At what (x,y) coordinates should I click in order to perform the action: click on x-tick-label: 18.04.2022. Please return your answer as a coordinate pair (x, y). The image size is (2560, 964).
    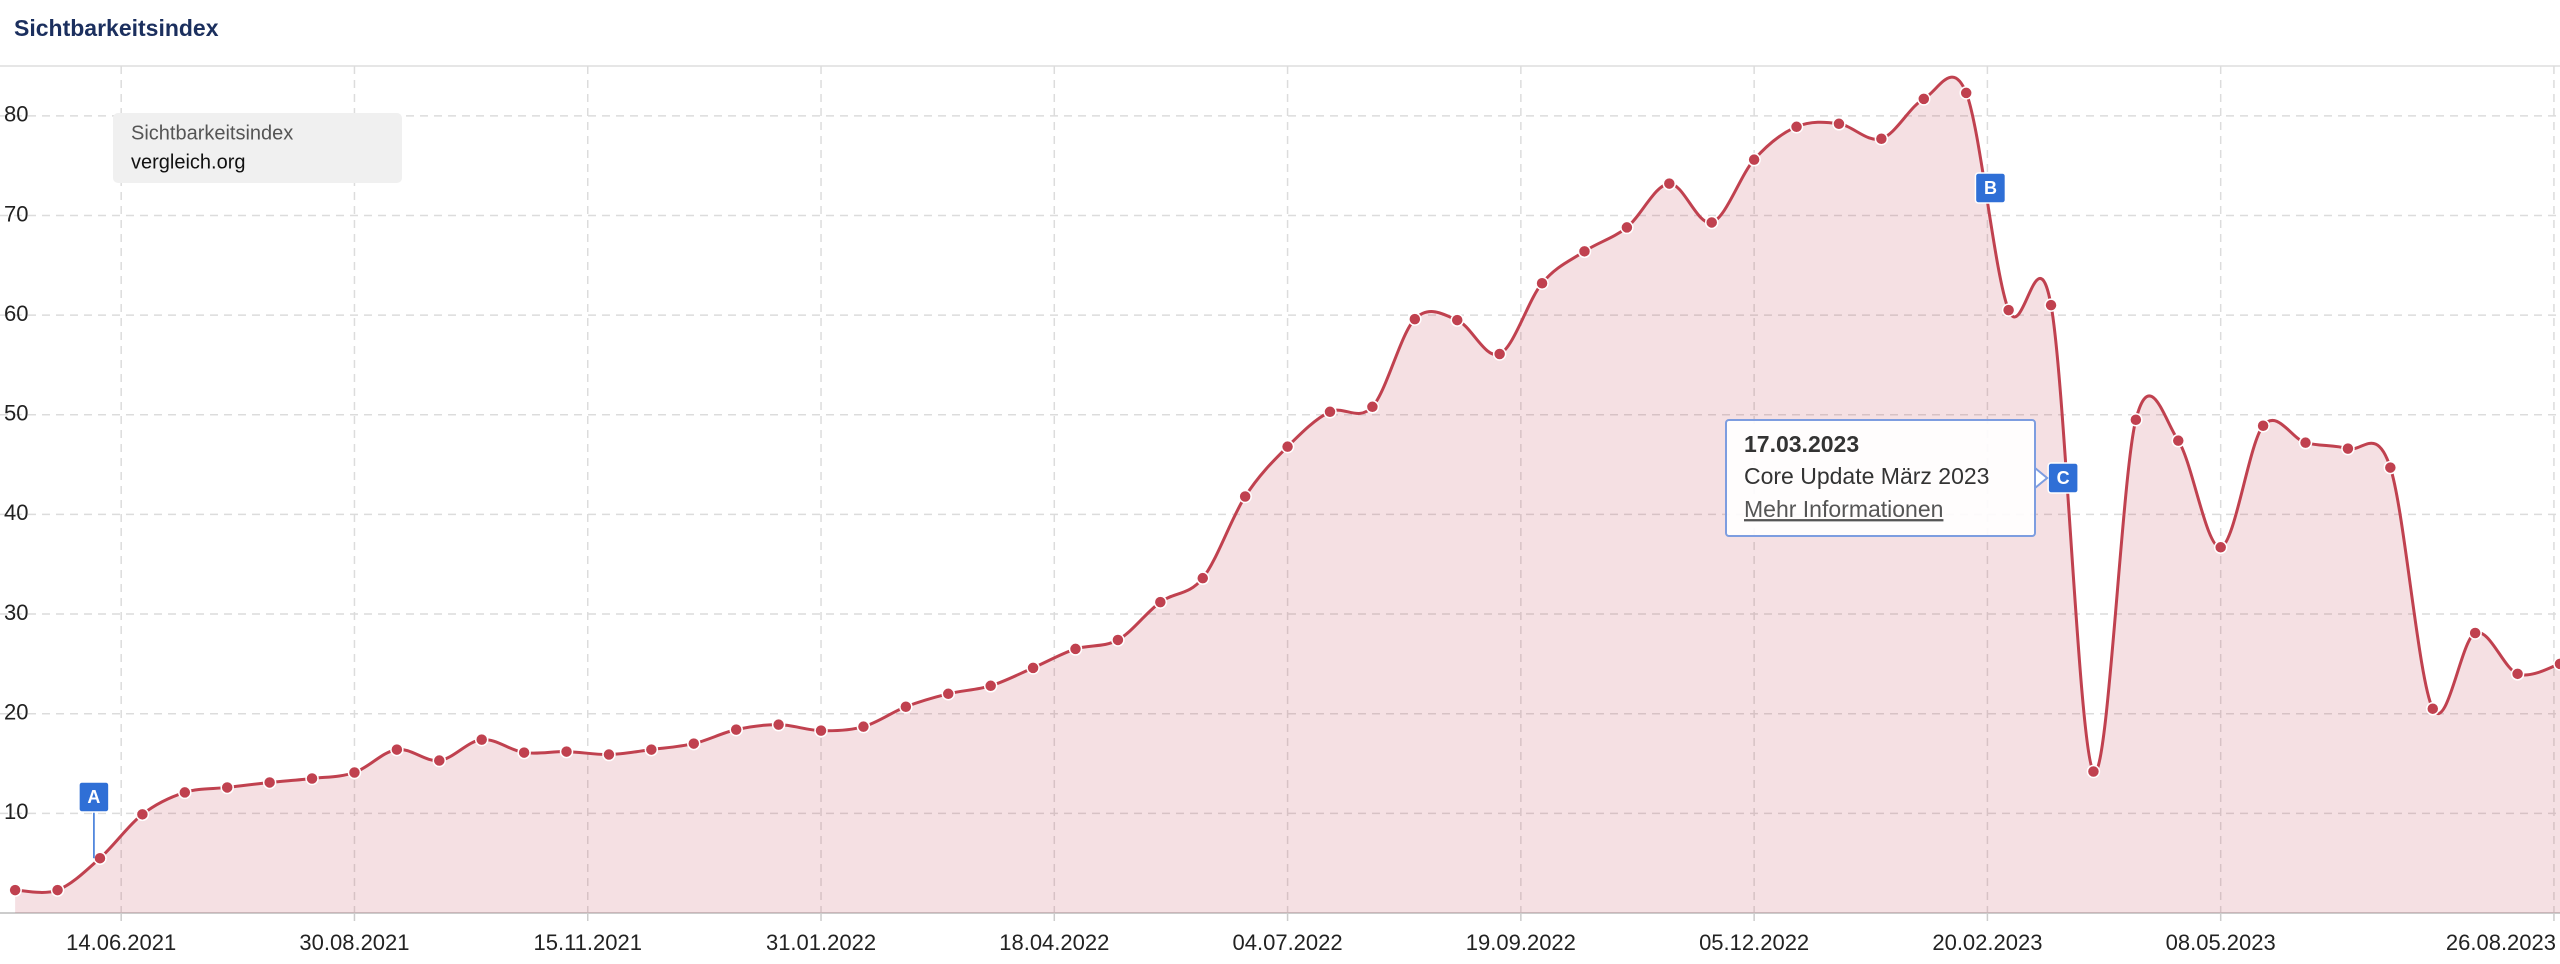
    Looking at the image, I should click on (1054, 942).